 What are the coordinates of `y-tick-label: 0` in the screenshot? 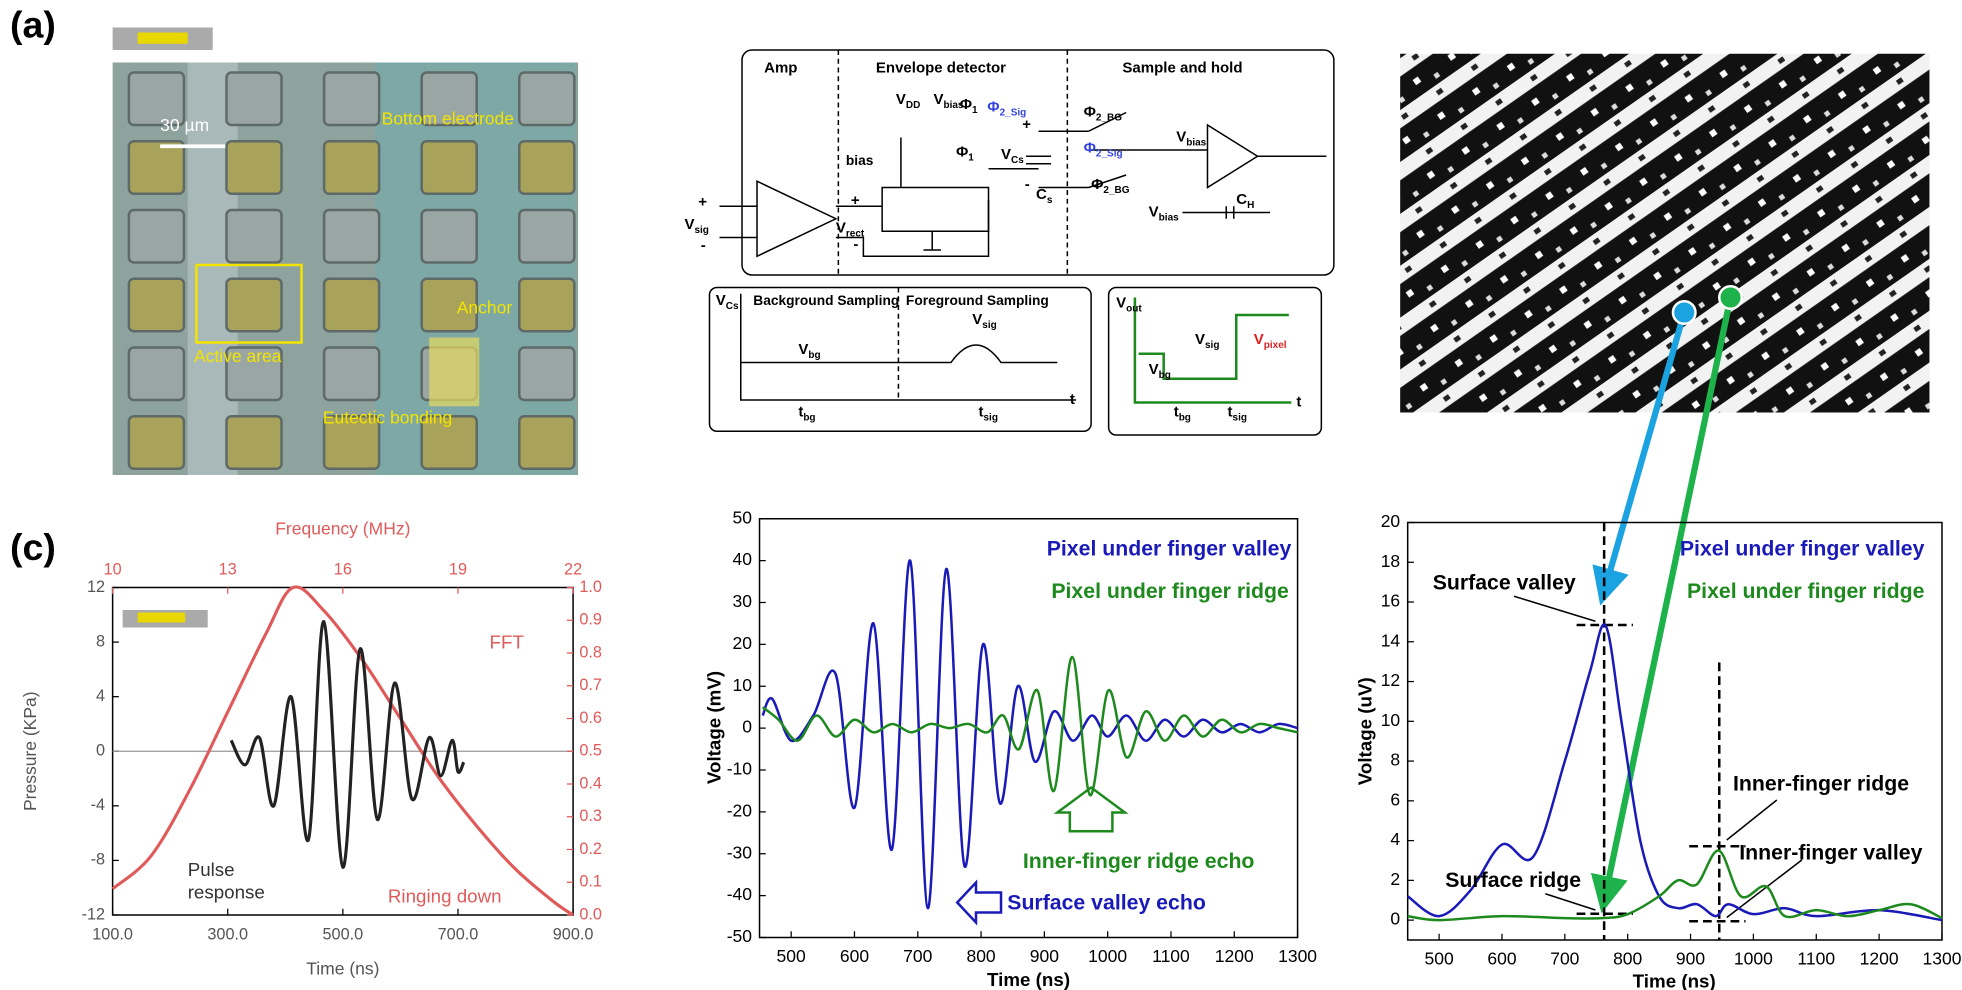 It's located at (100, 751).